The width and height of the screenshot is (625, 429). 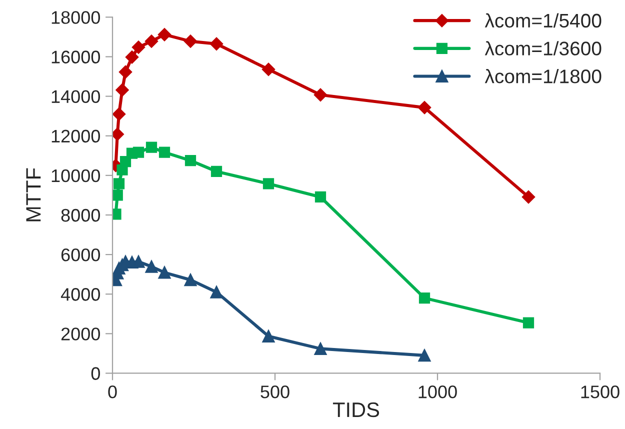 What do you see at coordinates (76, 57) in the screenshot?
I see `y-tick-label: 16000` at bounding box center [76, 57].